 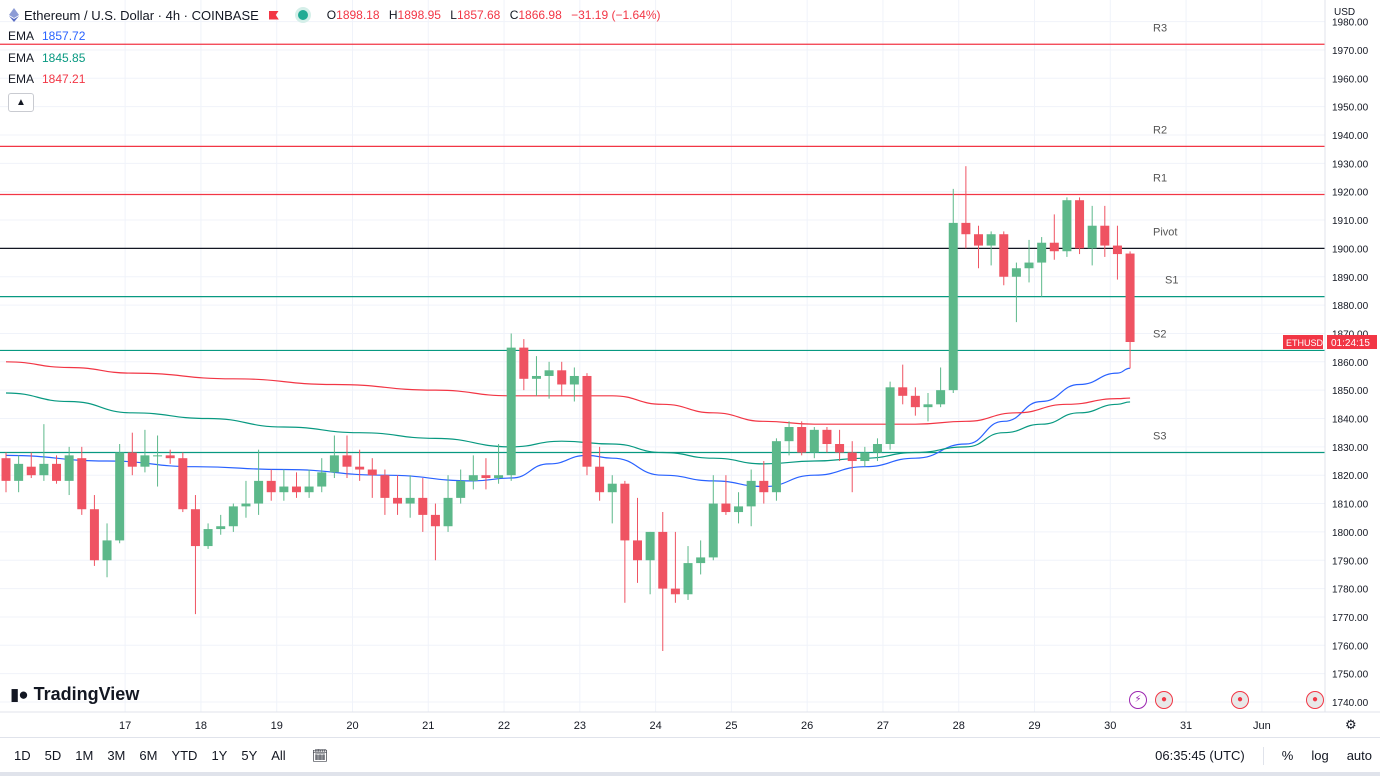 I want to click on calendar-icon: 🗓, so click(x=320, y=755).